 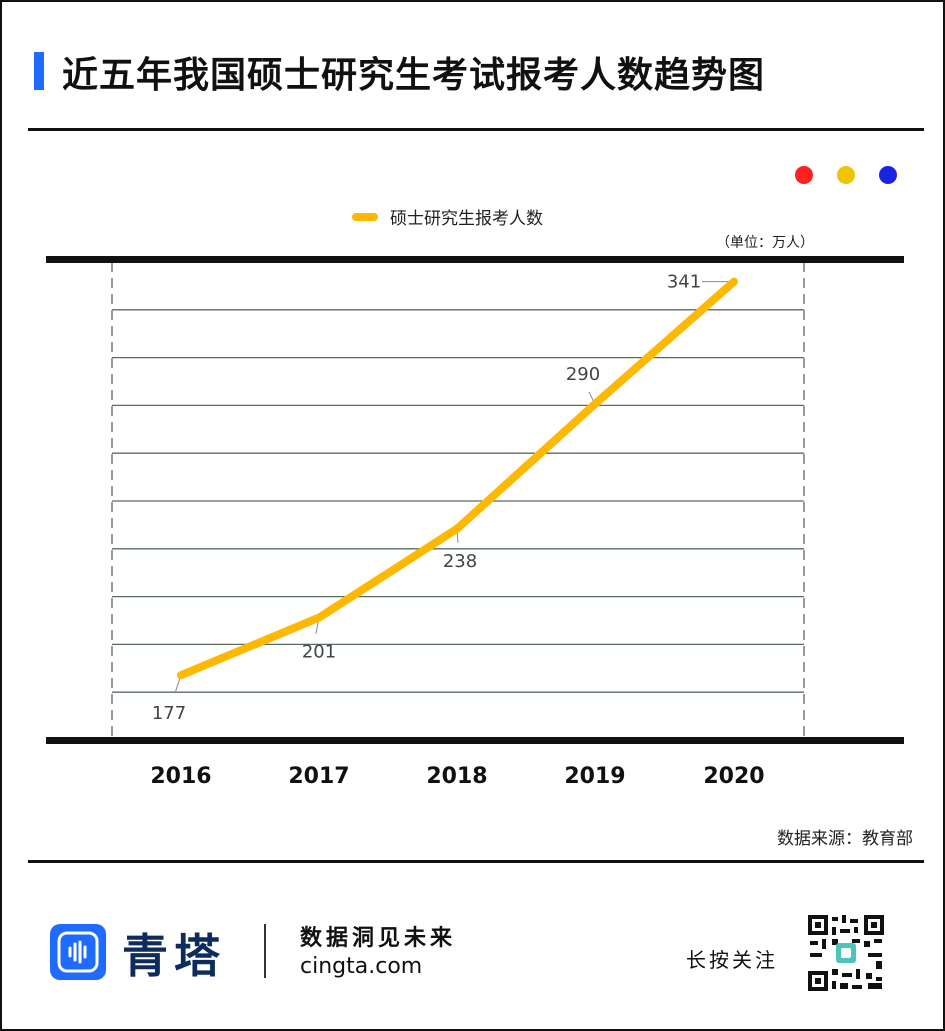 I want to click on chart-legend: 硕士研究生报考人数, so click(x=447, y=216).